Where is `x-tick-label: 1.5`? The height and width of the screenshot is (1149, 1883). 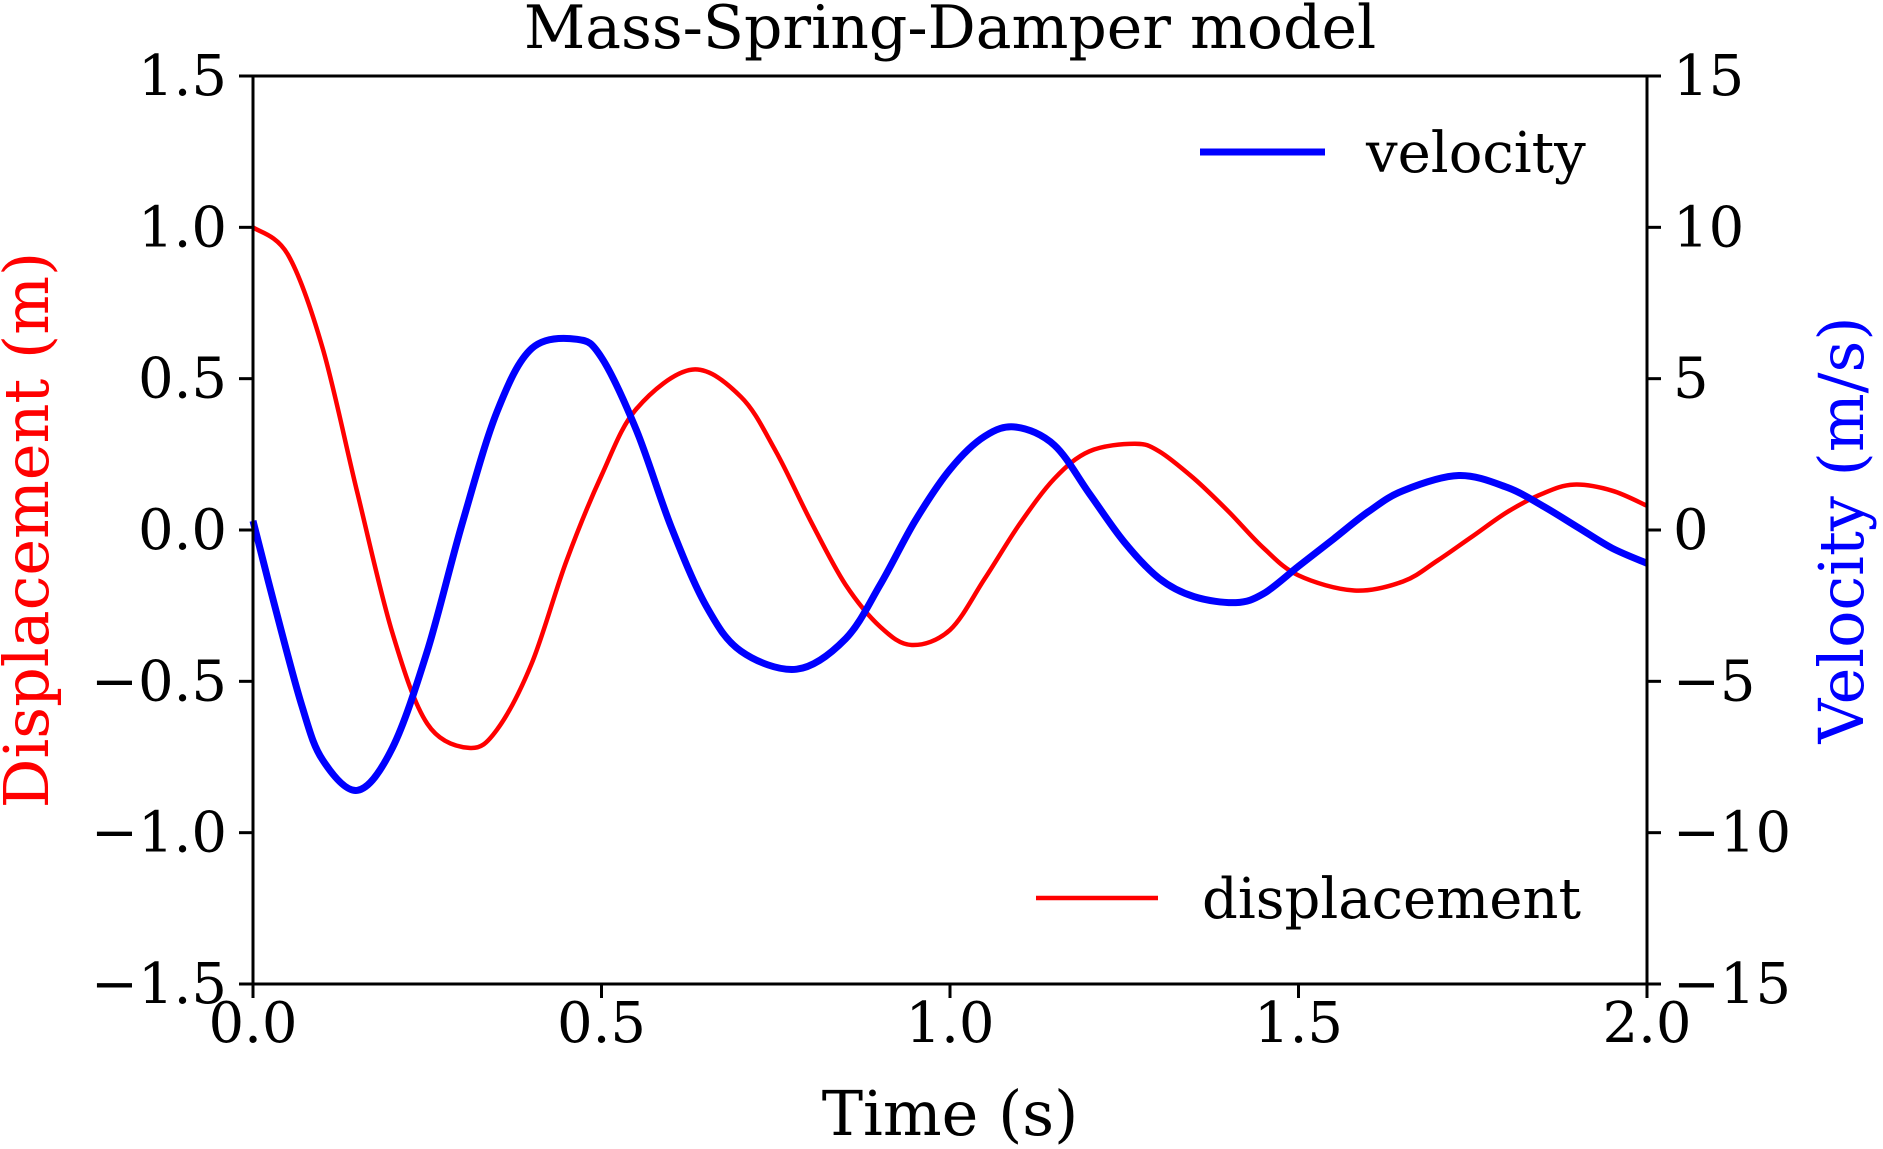 x-tick-label: 1.5 is located at coordinates (1298, 1023).